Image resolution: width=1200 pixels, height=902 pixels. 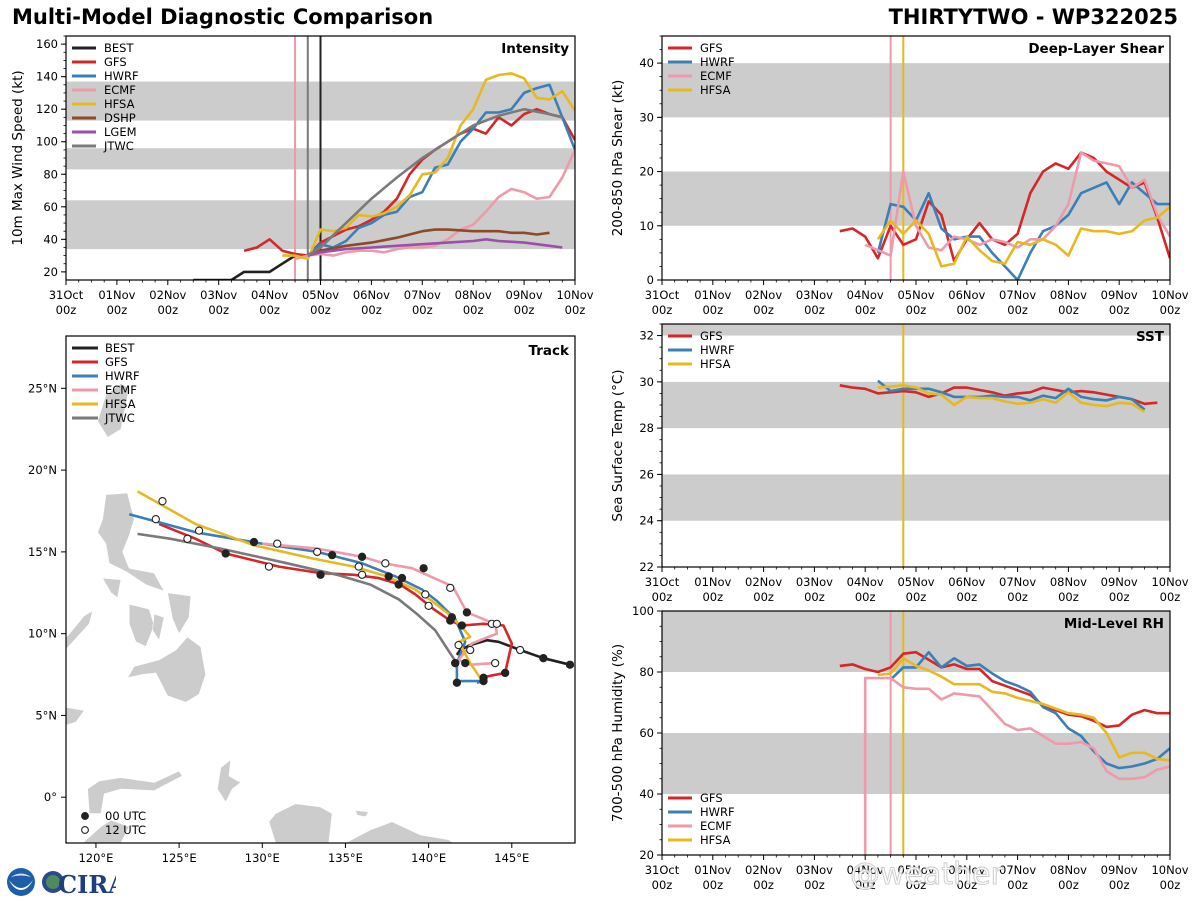 What do you see at coordinates (50, 272) in the screenshot?
I see `y-tick-label: 20` at bounding box center [50, 272].